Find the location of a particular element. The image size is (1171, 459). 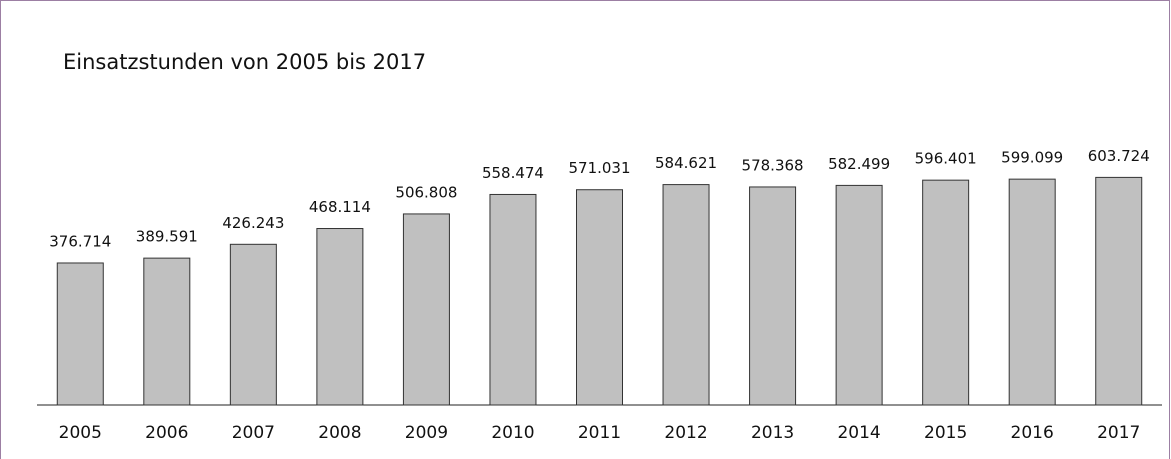

value-label: 376.714 is located at coordinates (80, 241).